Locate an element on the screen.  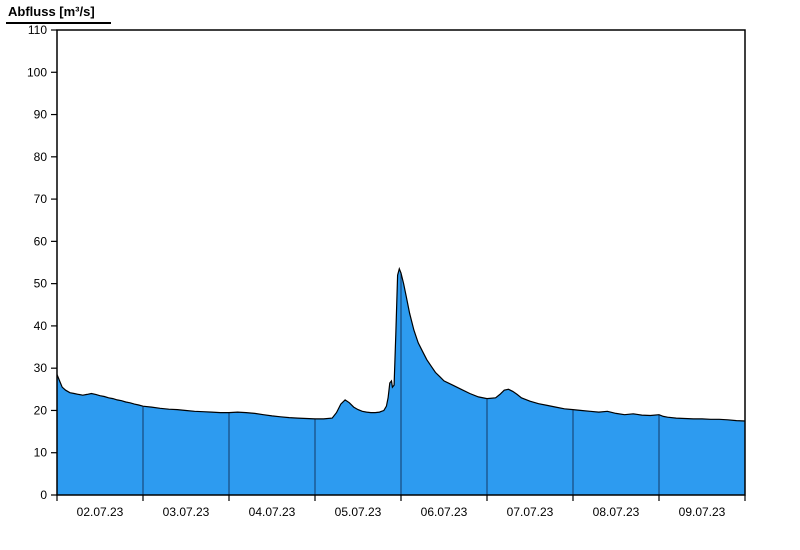
y-axis-tick-label: 50 is located at coordinates (41, 284).